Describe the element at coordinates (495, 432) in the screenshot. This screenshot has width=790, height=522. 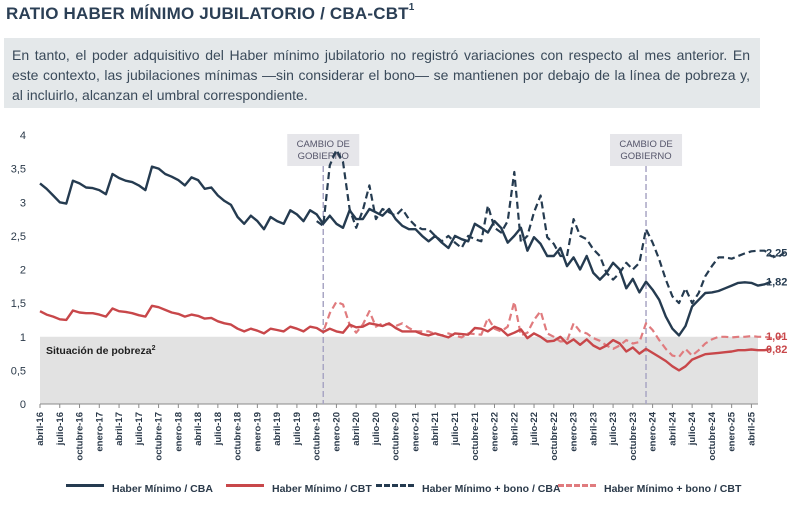
I see `x-tick-label: enero-22` at that location.